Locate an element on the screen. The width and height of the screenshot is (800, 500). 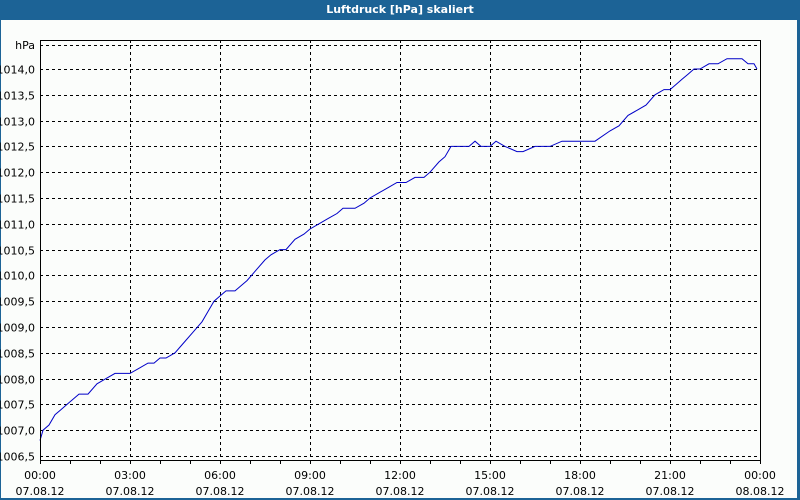
x-tick-time: 21:00 is located at coordinates (670, 475).